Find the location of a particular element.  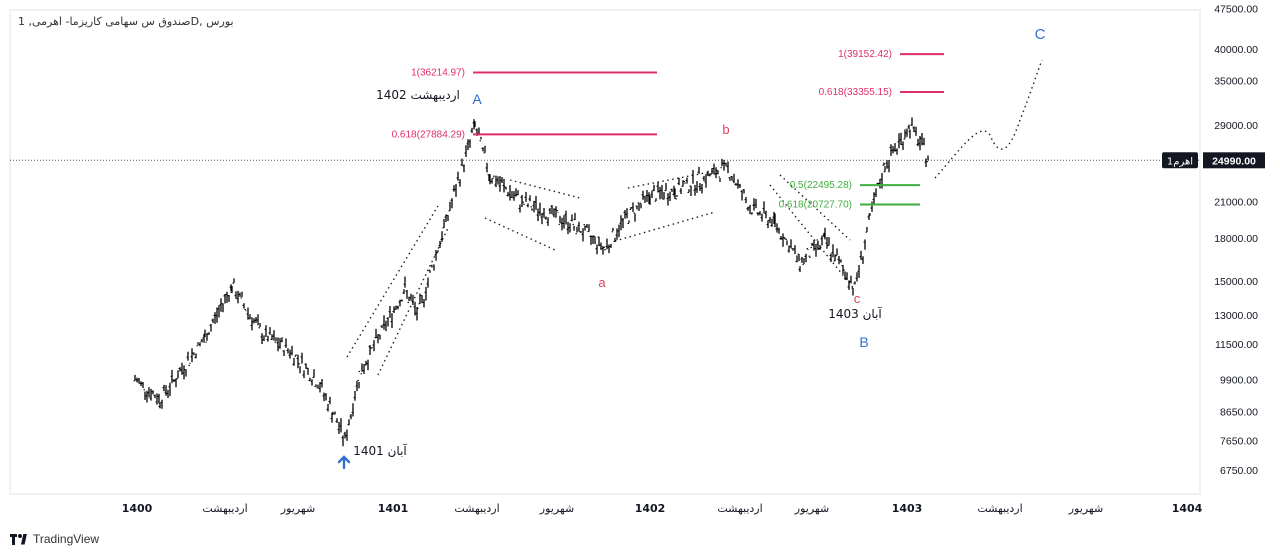

current-price-tag is located at coordinates (1234, 160).